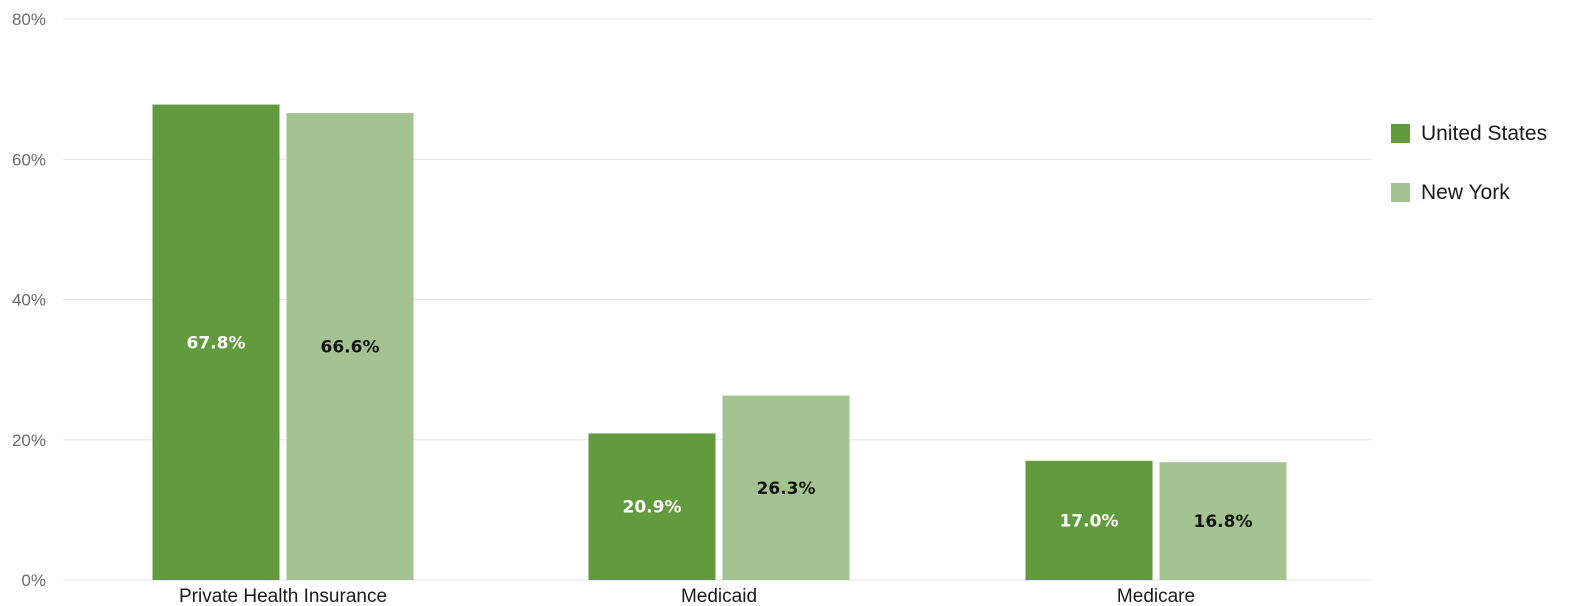  What do you see at coordinates (283, 596) in the screenshot?
I see `x-category-label: Private Health Insurance` at bounding box center [283, 596].